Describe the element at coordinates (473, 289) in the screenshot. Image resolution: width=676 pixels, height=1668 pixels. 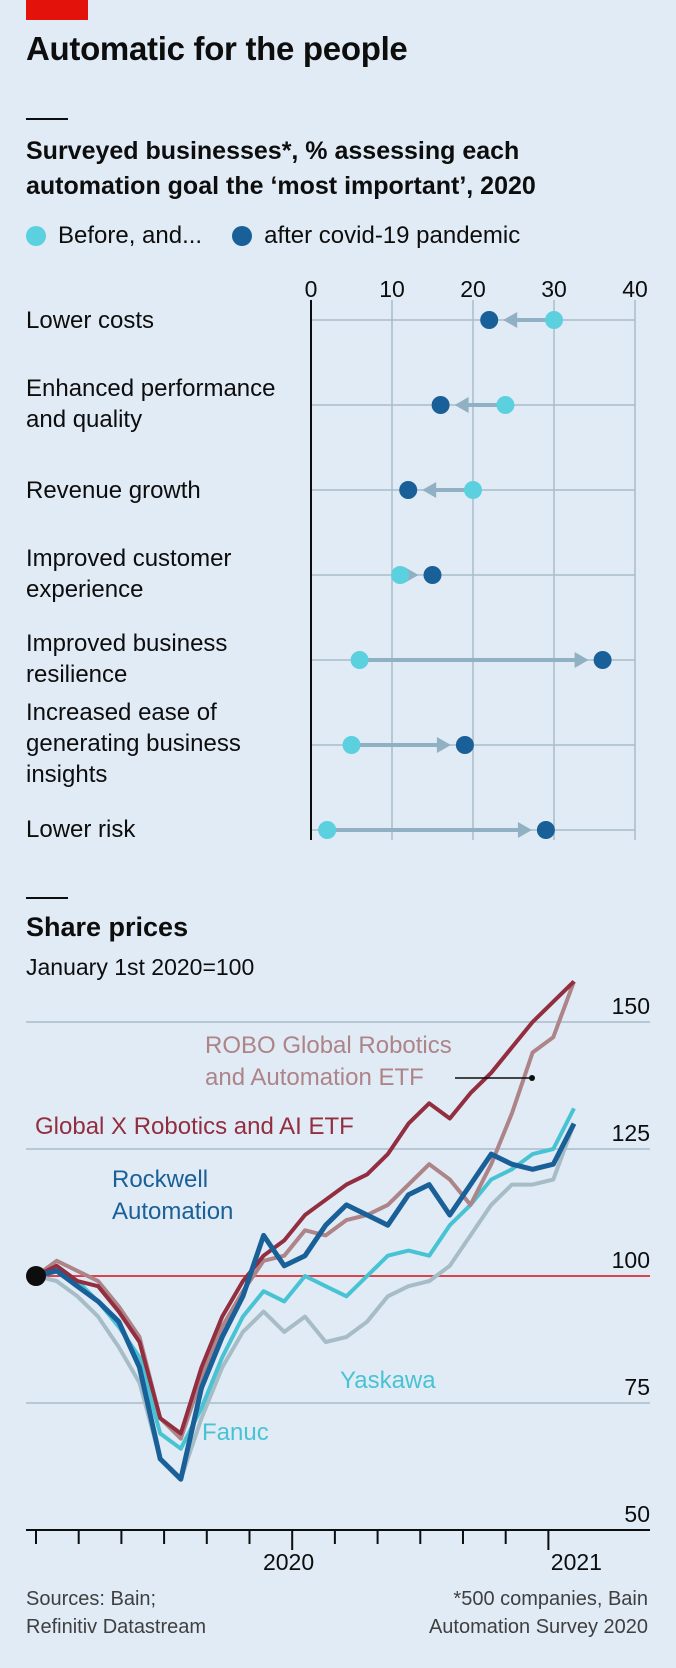
I see `x-tick-label: 20` at that location.